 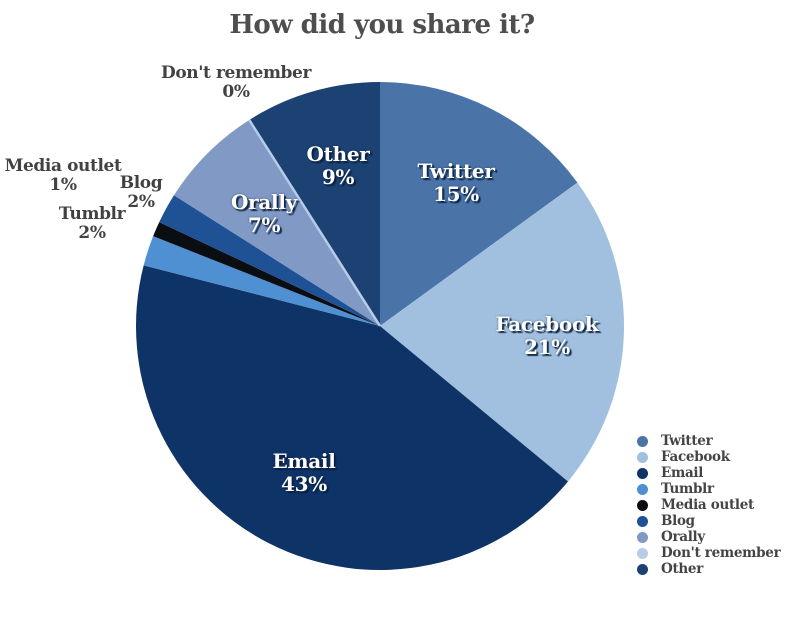 What do you see at coordinates (708, 569) in the screenshot?
I see `legend-item-other: Other` at bounding box center [708, 569].